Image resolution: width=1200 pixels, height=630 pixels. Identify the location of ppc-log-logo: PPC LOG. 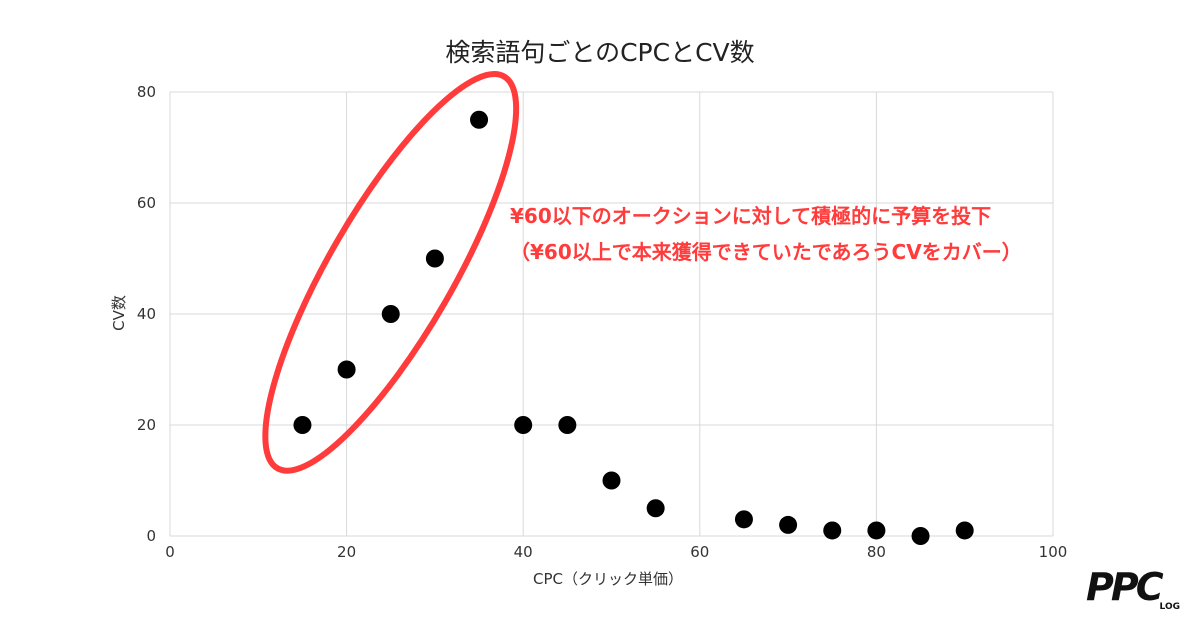
(1134, 590).